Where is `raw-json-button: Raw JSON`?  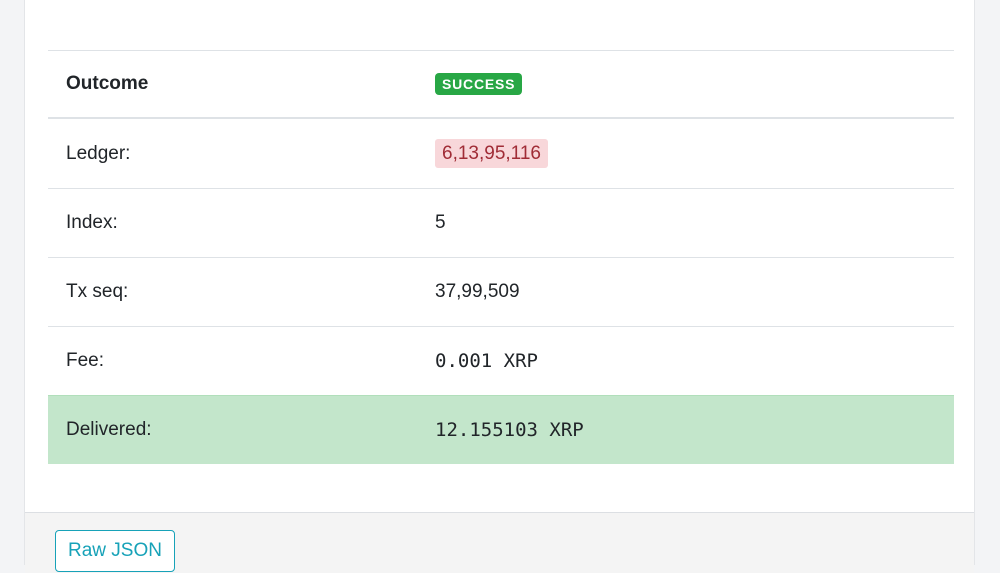
raw-json-button: Raw JSON is located at coordinates (115, 551).